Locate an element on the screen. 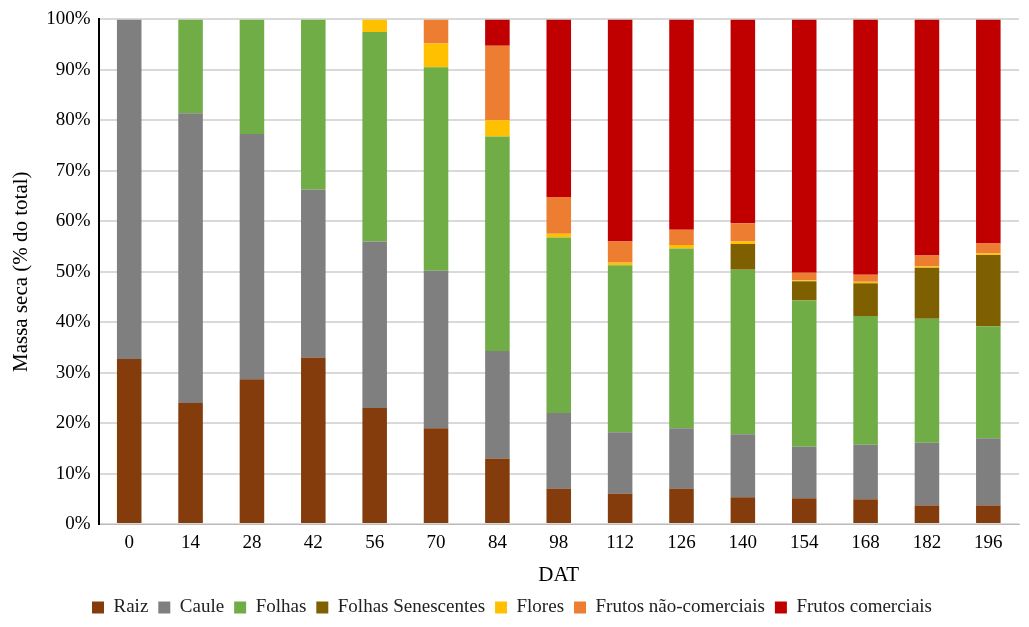 The height and width of the screenshot is (627, 1029). x-tick-label: 154 is located at coordinates (804, 542).